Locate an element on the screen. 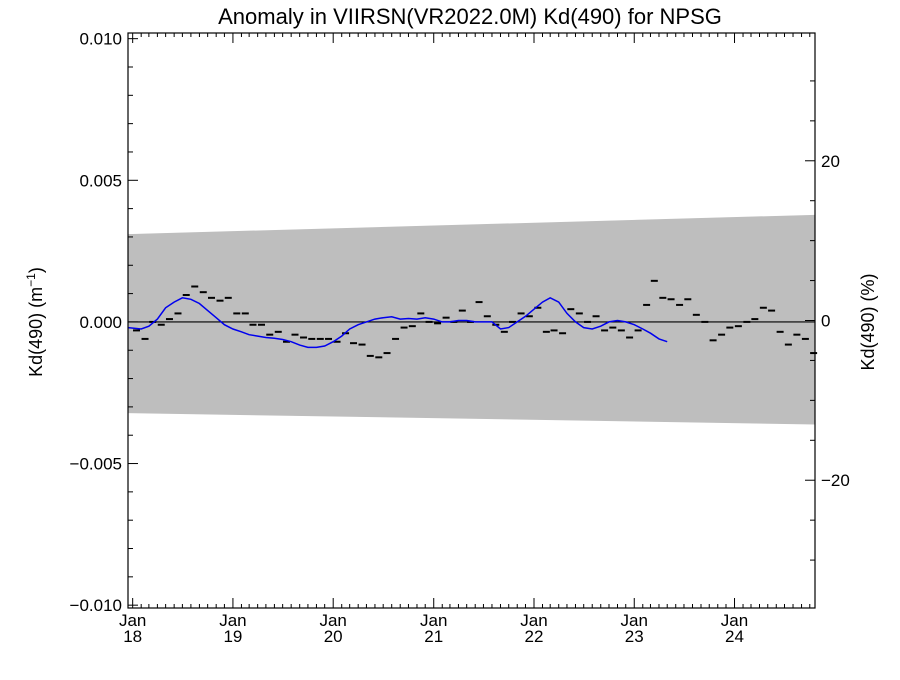 The width and height of the screenshot is (900, 680). y-right-tick-label: 0 is located at coordinates (825, 321).